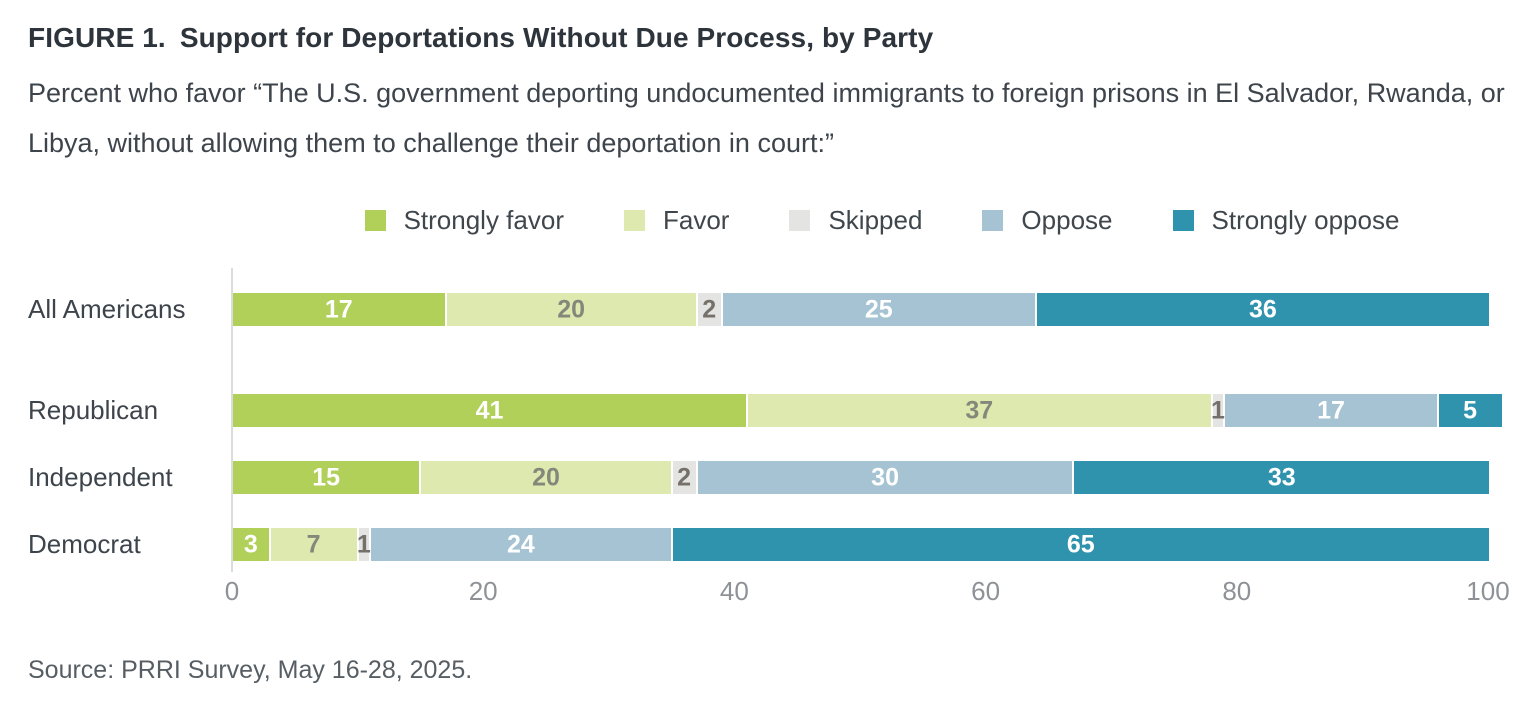 This screenshot has height=709, width=1536. Describe the element at coordinates (993, 220) in the screenshot. I see `legend-swatch-oppose` at that location.